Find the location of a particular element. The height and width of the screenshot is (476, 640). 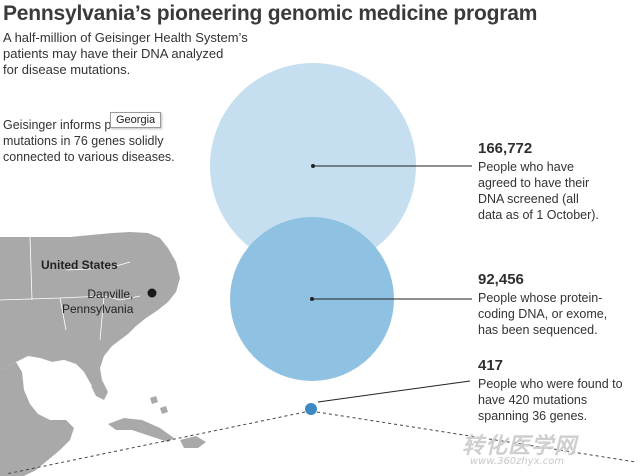

stat-line: agreed to have their is located at coordinates (534, 183).